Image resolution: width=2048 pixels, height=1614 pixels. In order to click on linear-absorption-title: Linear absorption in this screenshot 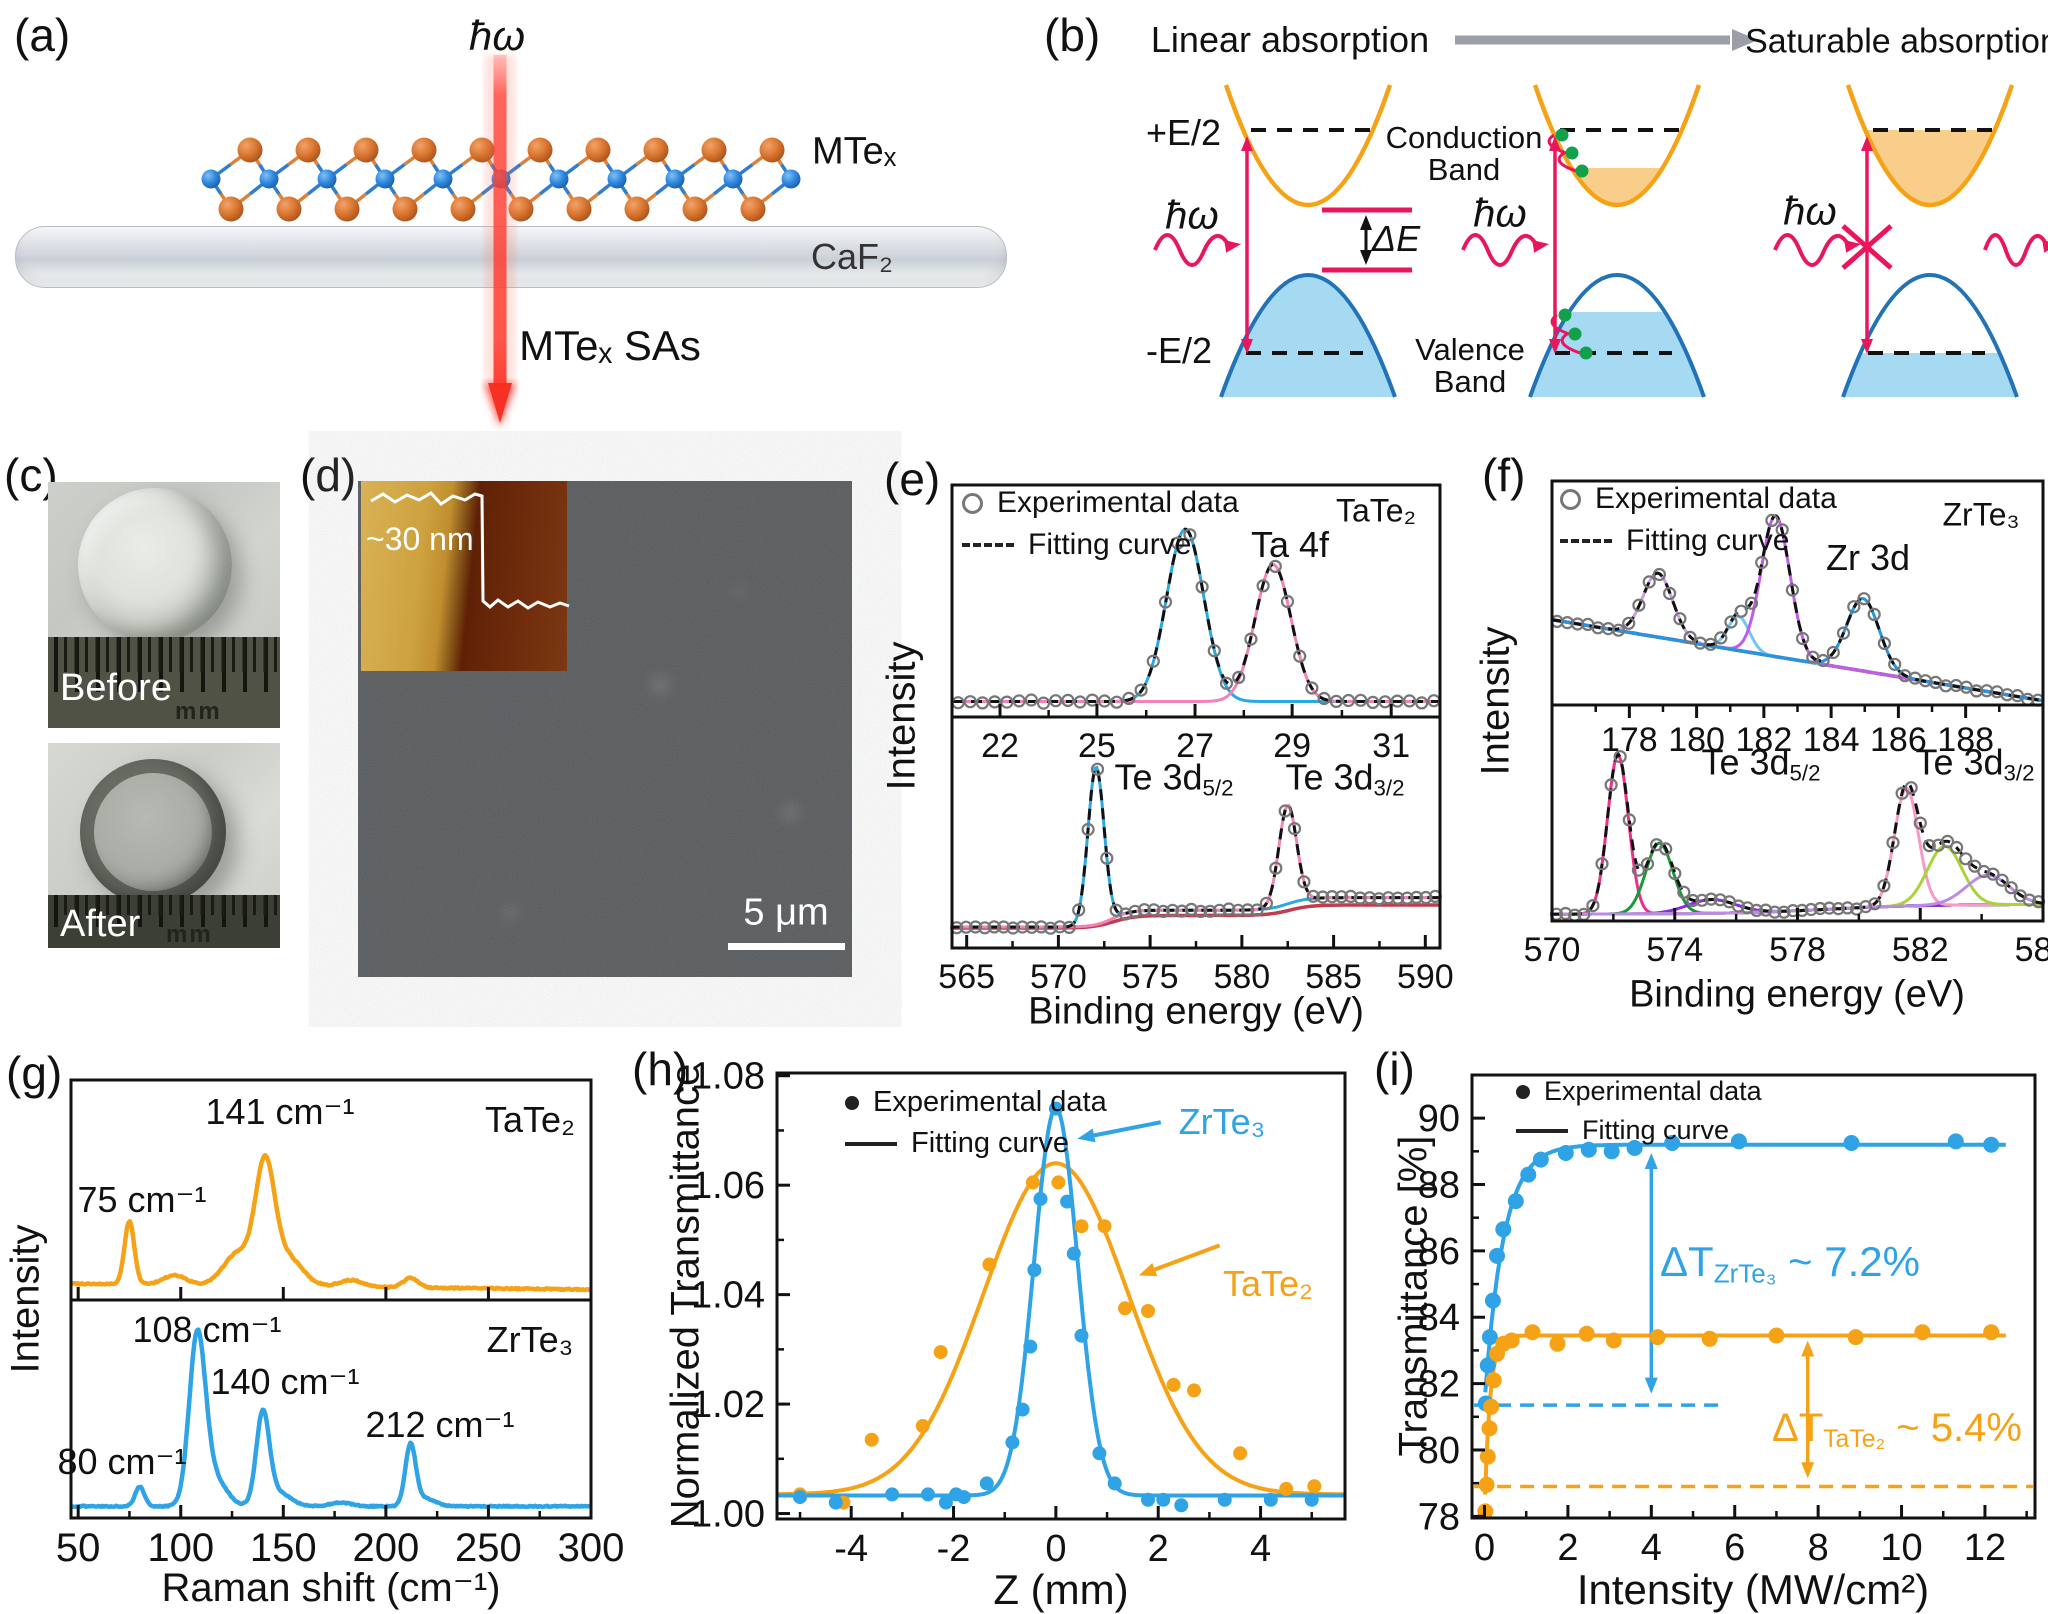, I will do `click(1290, 39)`.